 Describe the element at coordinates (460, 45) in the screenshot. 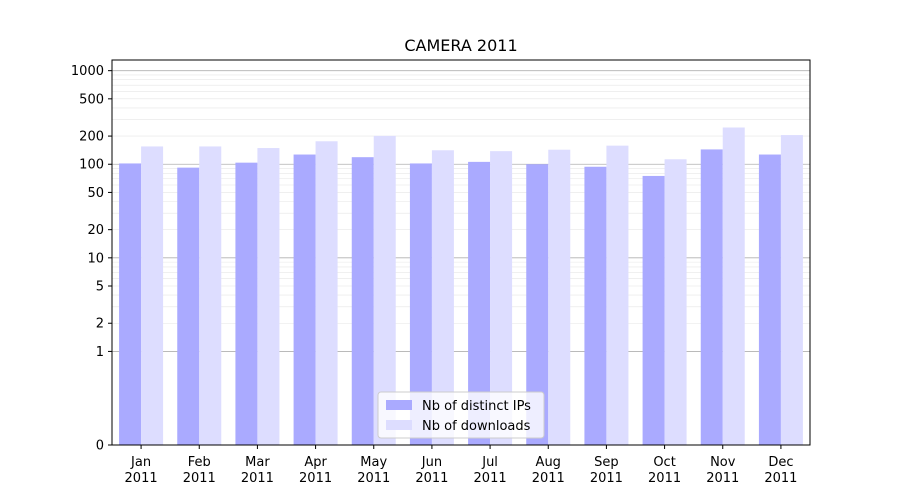

I see `chart-title: CAMERA 2011` at that location.